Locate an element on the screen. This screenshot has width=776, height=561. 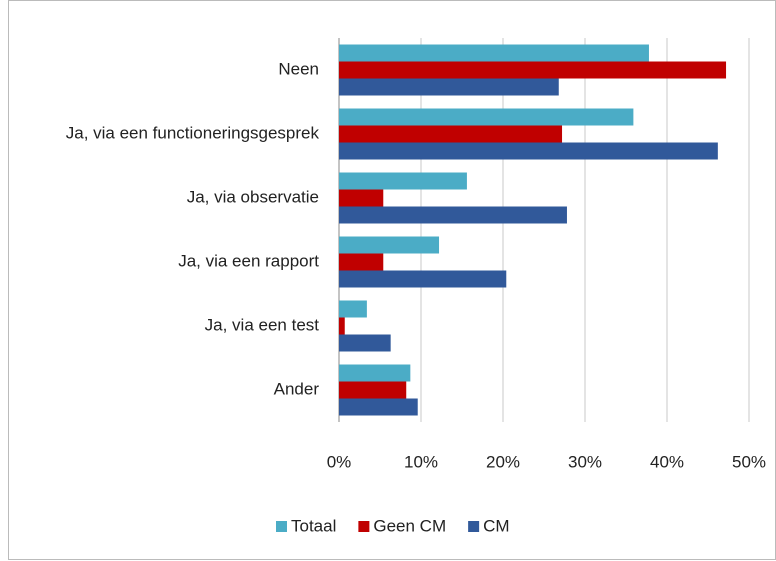
y-tick-label: Ander is located at coordinates (297, 388).